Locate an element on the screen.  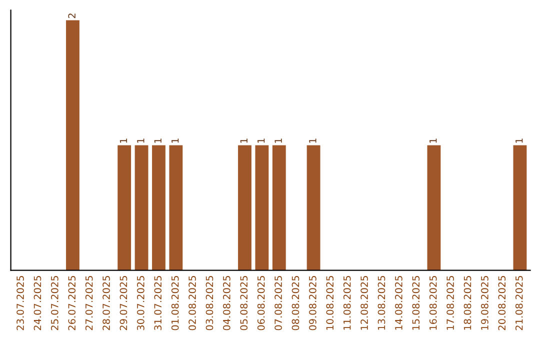
x-tick-label: 26.07.2025 is located at coordinates (72, 303).